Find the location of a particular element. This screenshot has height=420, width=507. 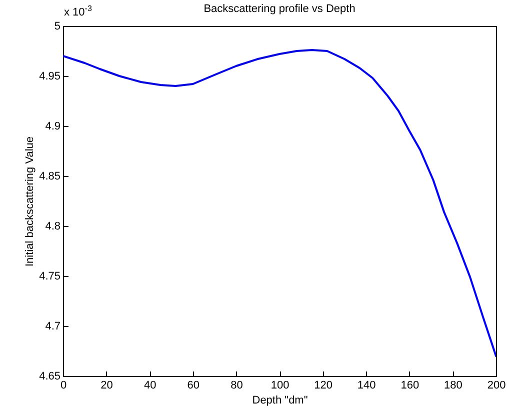

y-tick-label: 5 is located at coordinates (57, 26).